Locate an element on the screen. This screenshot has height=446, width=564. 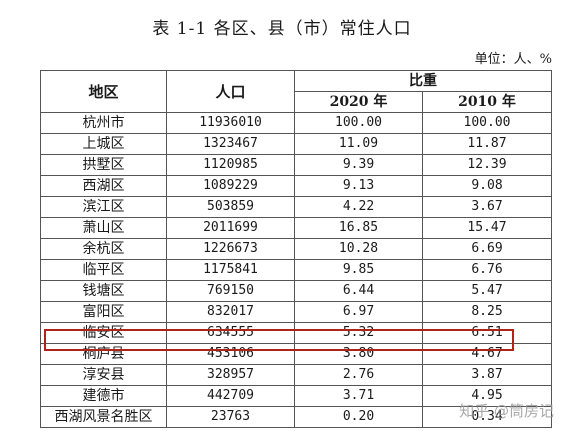
cell-2010: 6.69 is located at coordinates (487, 249).